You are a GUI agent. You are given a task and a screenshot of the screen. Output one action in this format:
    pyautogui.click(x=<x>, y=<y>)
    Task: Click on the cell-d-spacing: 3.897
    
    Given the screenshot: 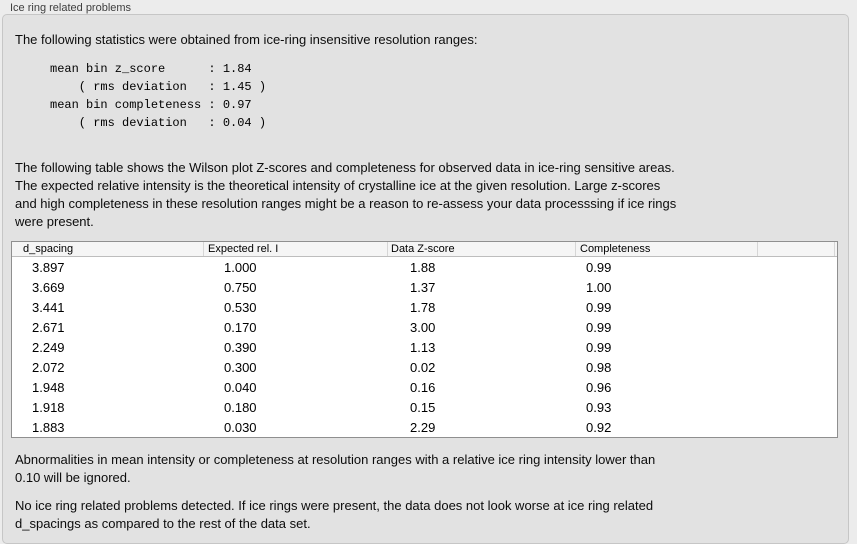 What is the action you would take?
    pyautogui.click(x=48, y=267)
    